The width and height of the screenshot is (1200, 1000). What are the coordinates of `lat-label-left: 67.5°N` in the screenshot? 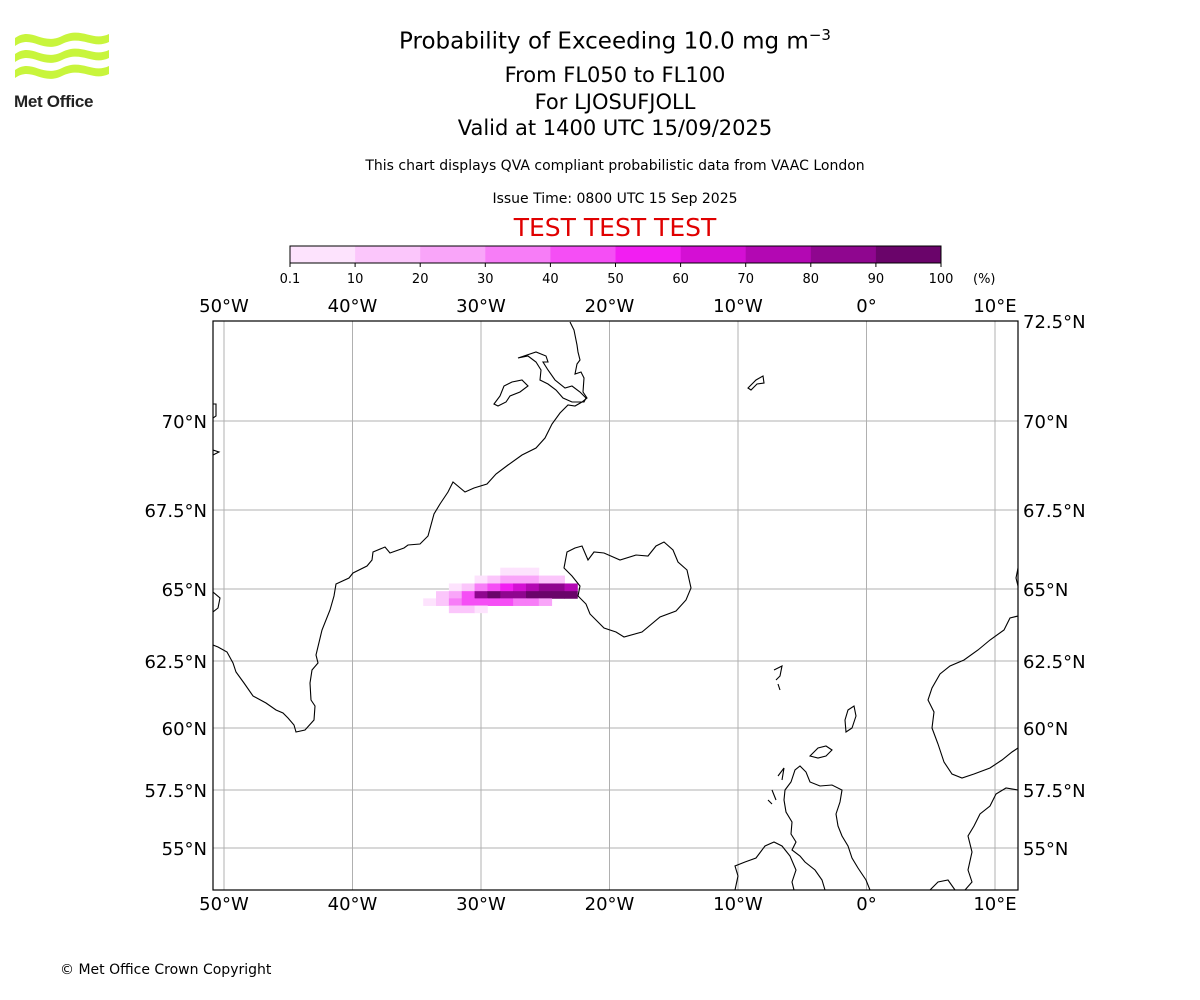 It's located at (175, 511).